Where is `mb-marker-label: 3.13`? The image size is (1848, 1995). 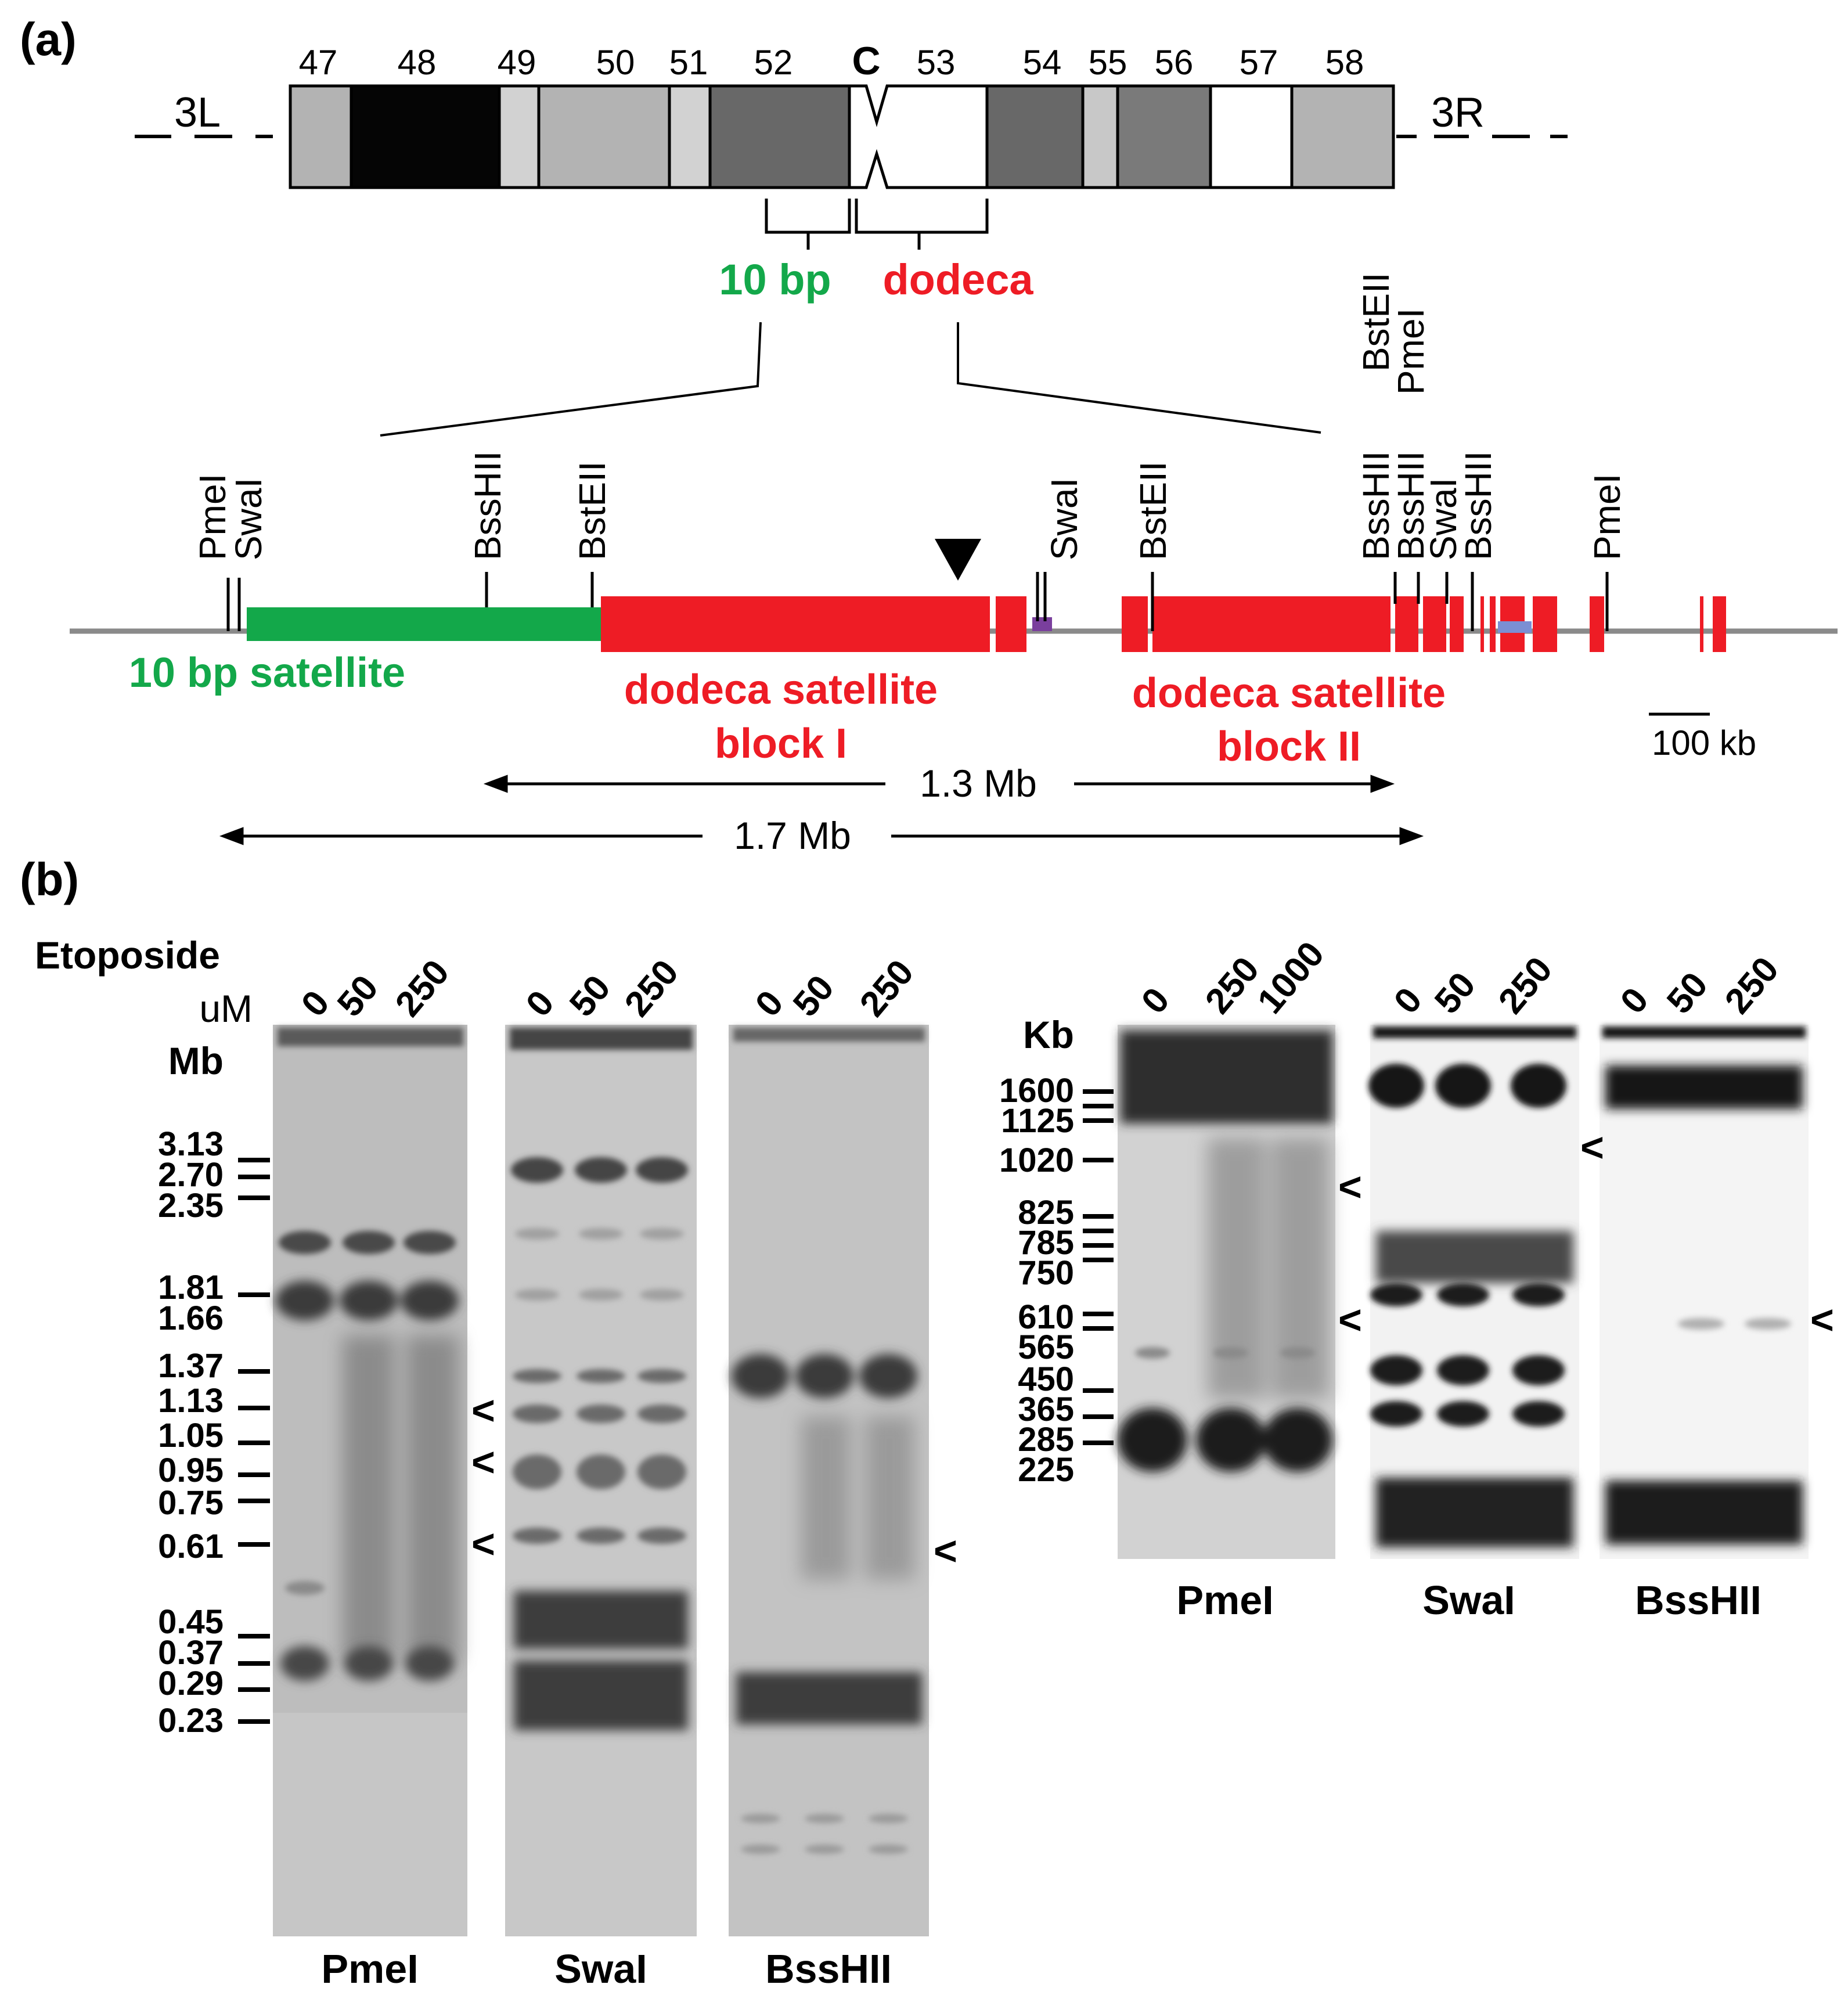 mb-marker-label: 3.13 is located at coordinates (191, 1144).